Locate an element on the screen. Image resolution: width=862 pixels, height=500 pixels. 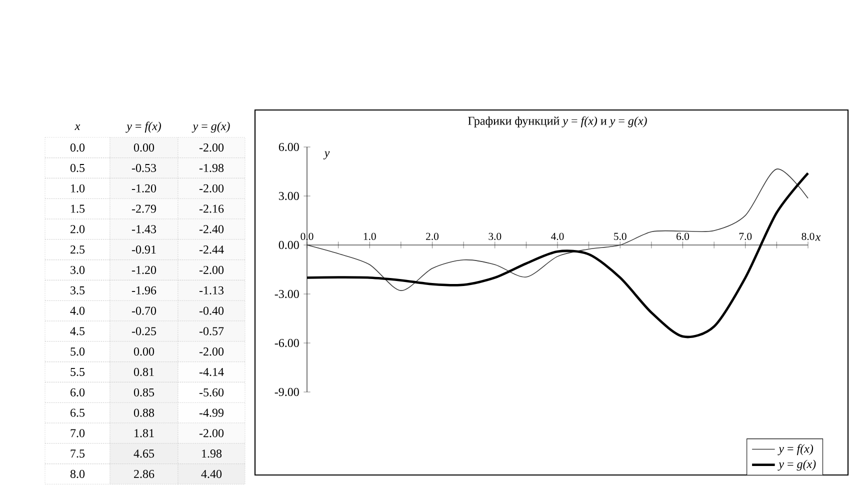
y-tick-label: 7.0 is located at coordinates (77, 433).